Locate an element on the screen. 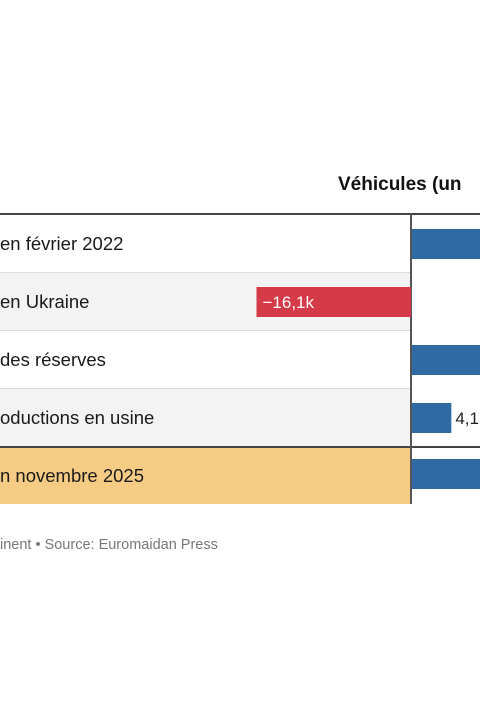 The width and height of the screenshot is (480, 720). column-header-title: Véhicules (un is located at coordinates (400, 184).